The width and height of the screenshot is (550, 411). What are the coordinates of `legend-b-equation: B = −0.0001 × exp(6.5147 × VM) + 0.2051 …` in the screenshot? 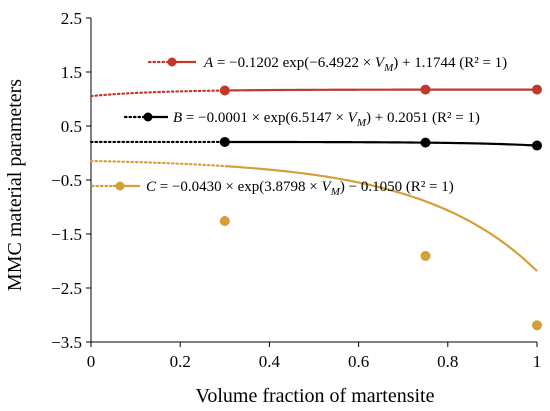 It's located at (326, 119).